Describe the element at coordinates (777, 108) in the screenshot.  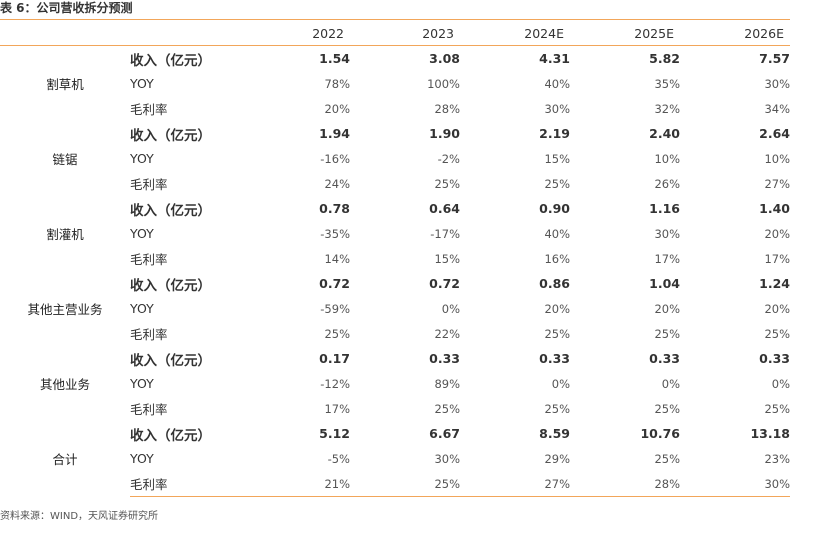
I see `value-cell: 34%` at that location.